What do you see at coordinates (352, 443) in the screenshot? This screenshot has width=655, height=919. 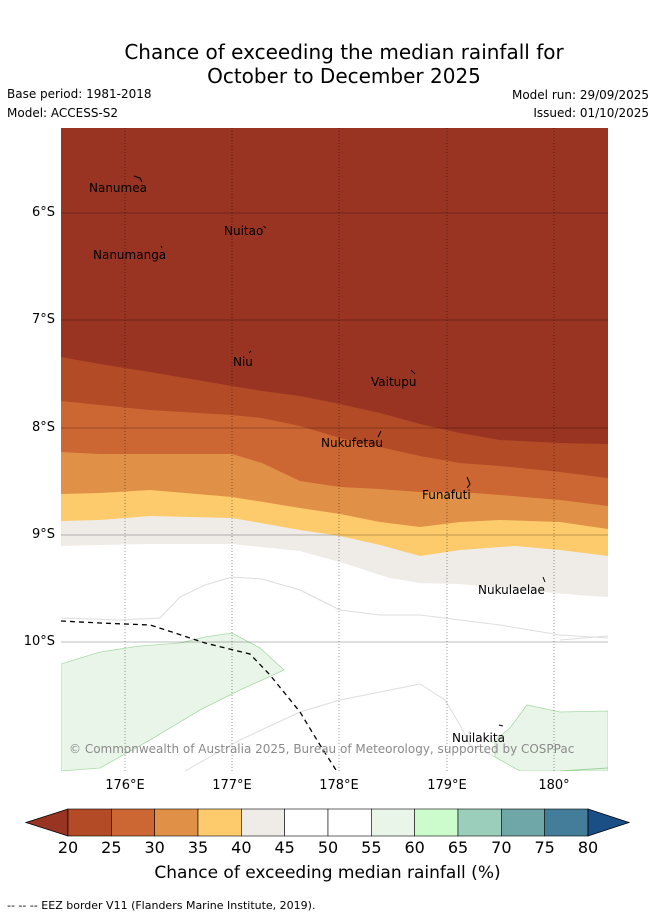 I see `place-nukufetau: Nukufetau` at bounding box center [352, 443].